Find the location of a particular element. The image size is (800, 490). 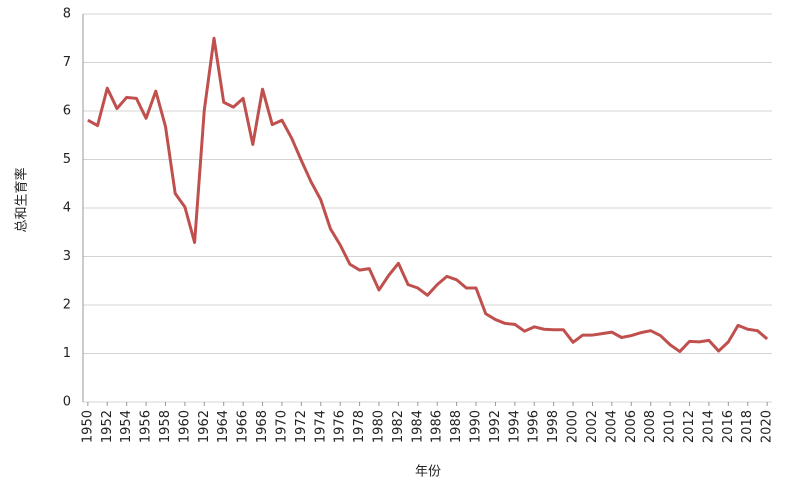

x-tick-label: 2008 is located at coordinates (650, 426).